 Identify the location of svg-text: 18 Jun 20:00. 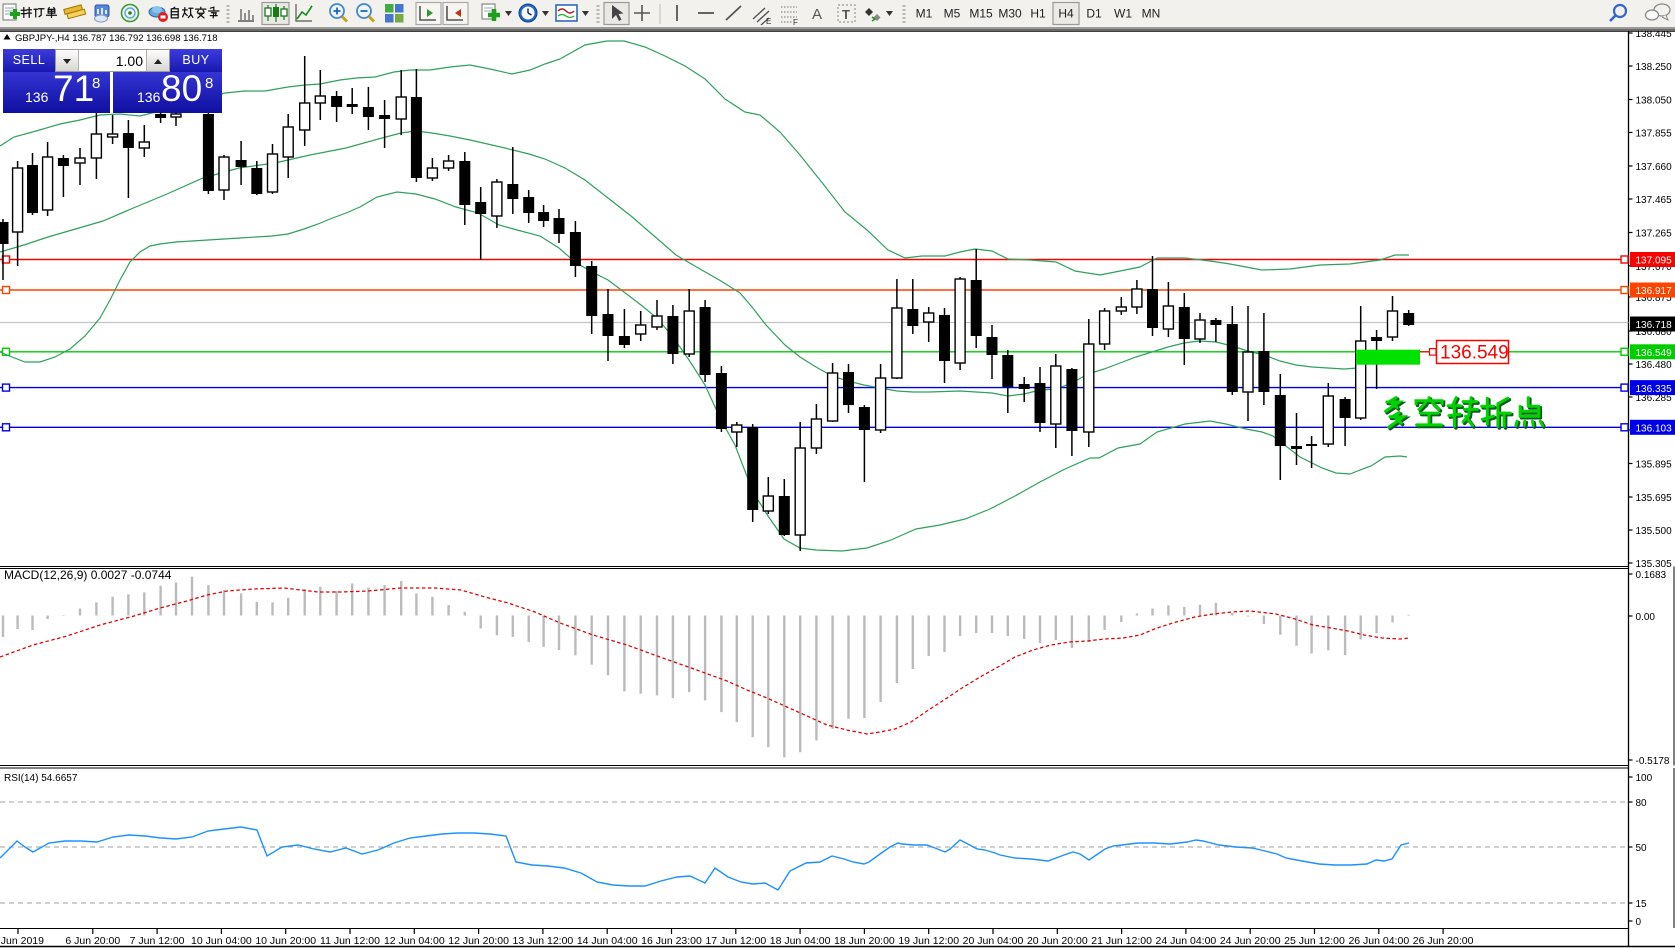
(864, 941).